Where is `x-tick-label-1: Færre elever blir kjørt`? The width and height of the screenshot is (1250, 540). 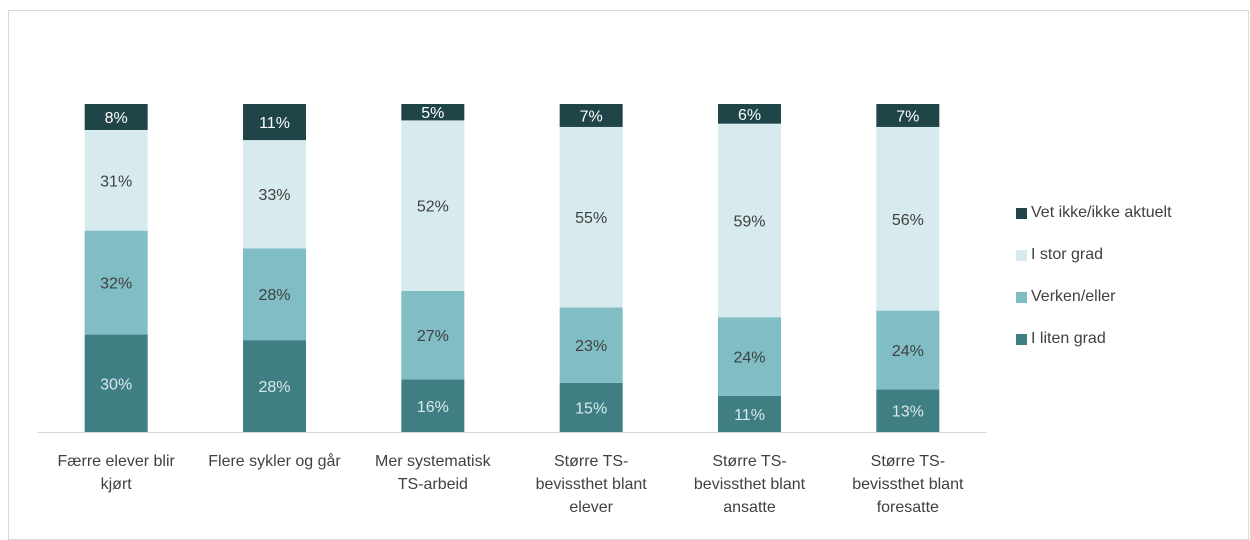 x-tick-label-1: Færre elever blir kjørt is located at coordinates (116, 473).